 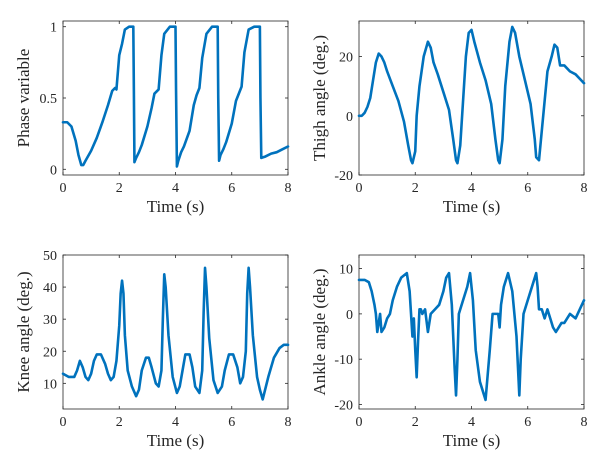 What do you see at coordinates (50, 320) in the screenshot?
I see `y-tick-label: 30` at bounding box center [50, 320].